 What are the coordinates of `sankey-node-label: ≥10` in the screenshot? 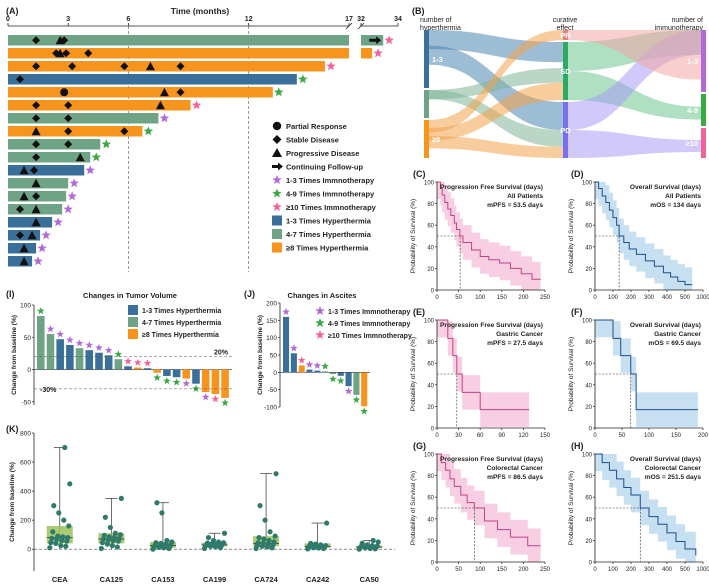 It's located at (692, 143).